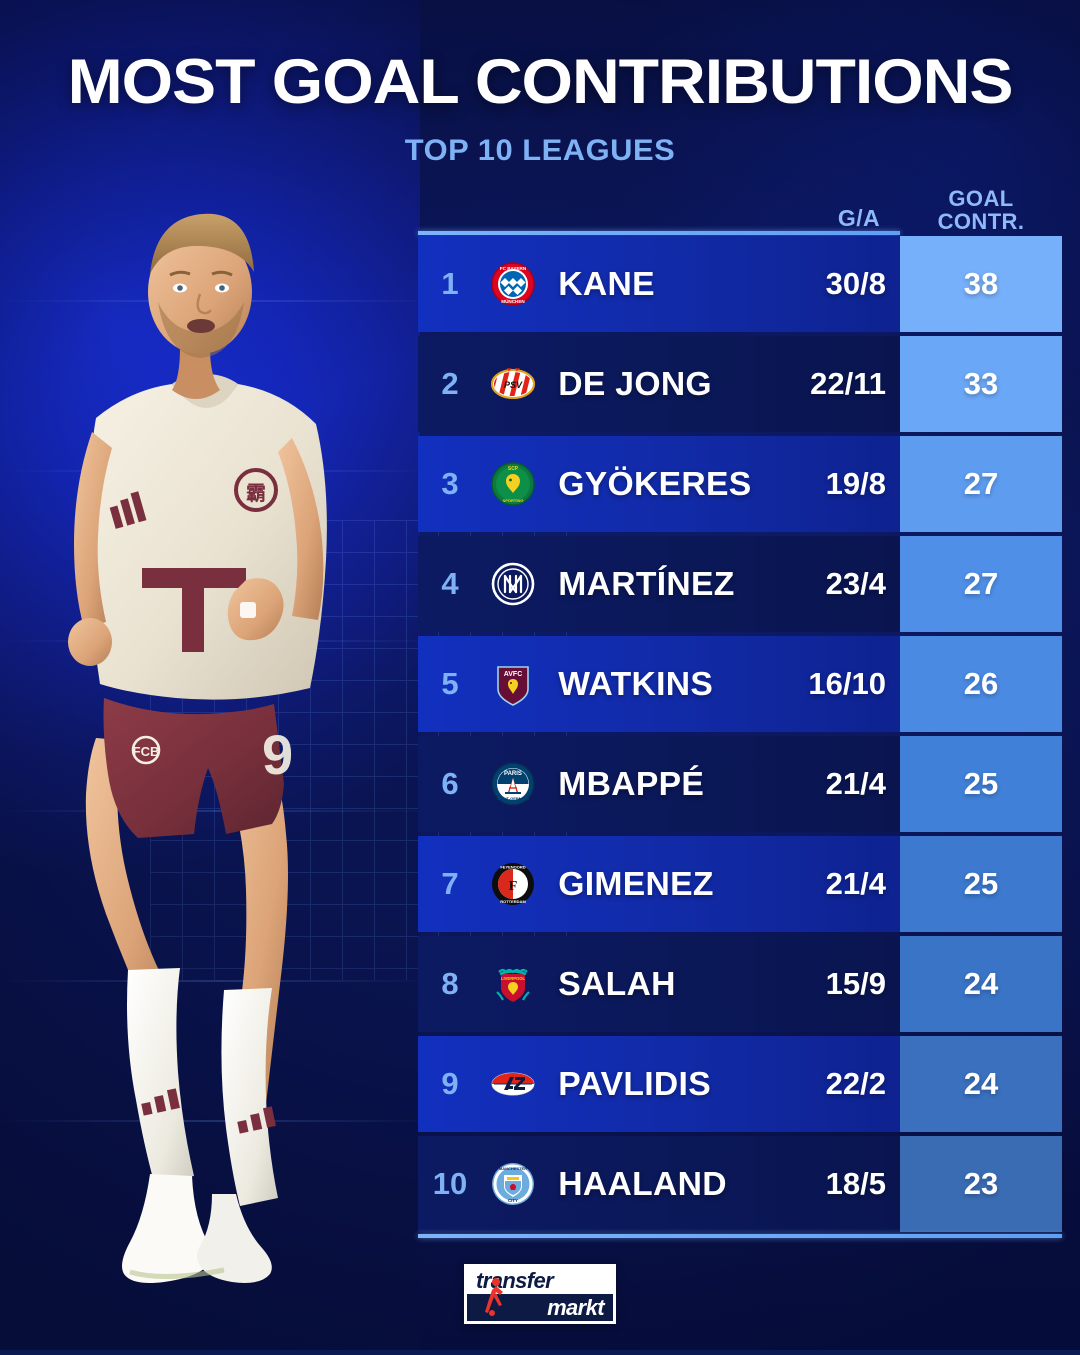  What do you see at coordinates (513, 1184) in the screenshot?
I see `mancity-crest: MANCHESTER CITY` at bounding box center [513, 1184].